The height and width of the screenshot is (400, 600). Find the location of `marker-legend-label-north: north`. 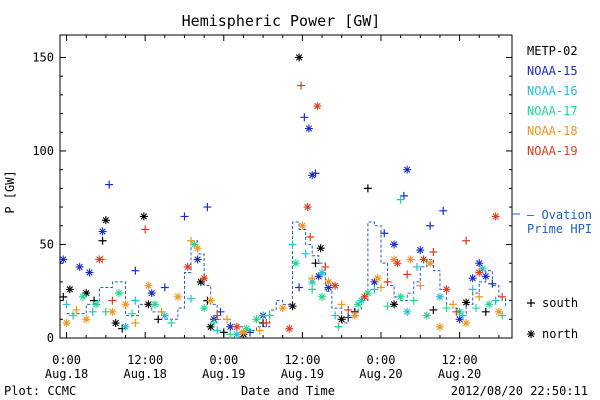

marker-legend-label-north: north is located at coordinates (560, 334).